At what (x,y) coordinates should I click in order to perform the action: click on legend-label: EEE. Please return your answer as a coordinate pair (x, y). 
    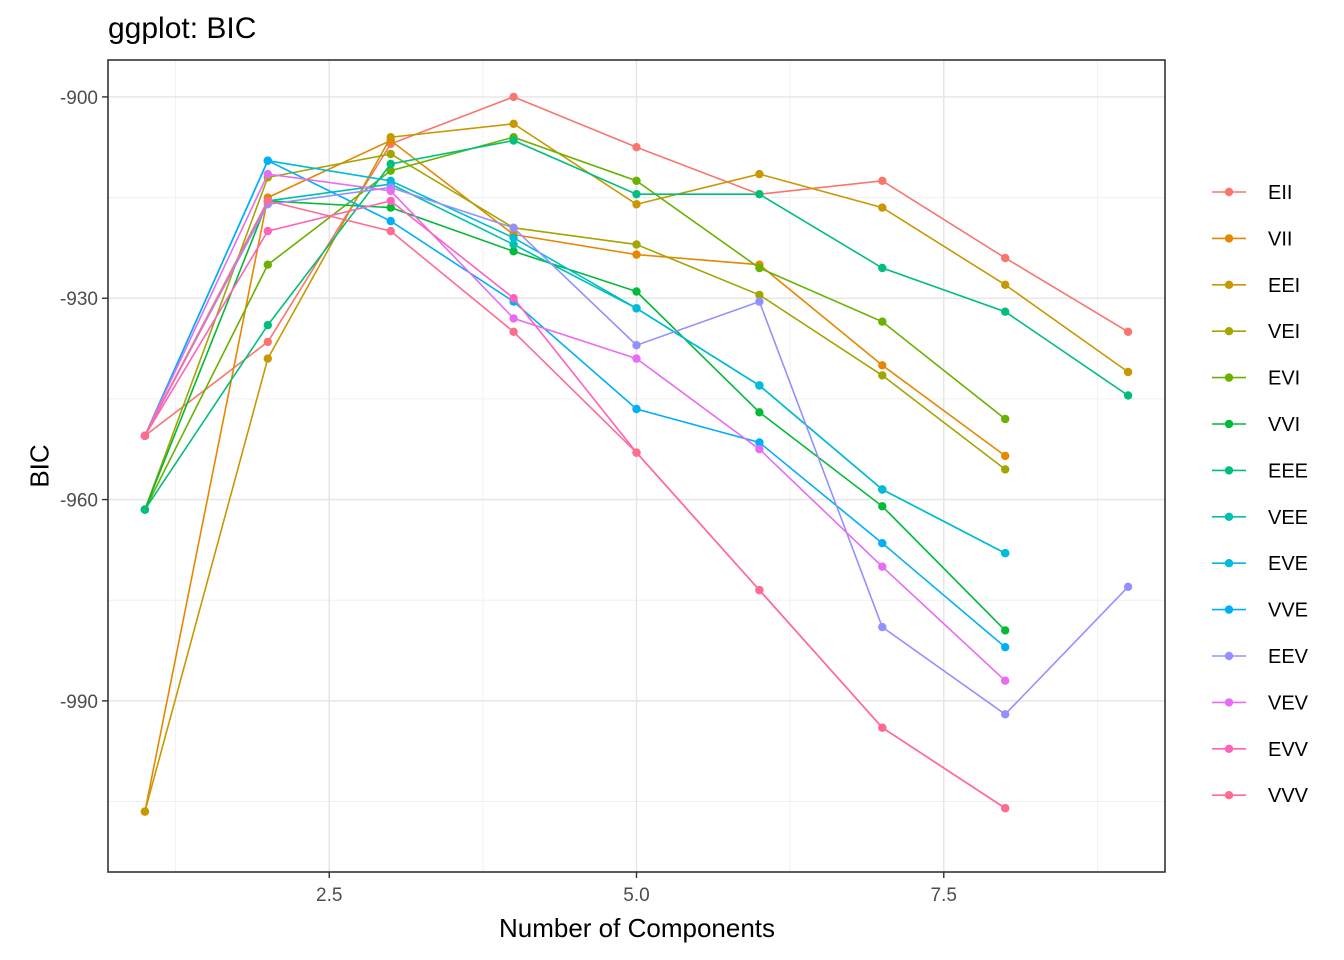
    Looking at the image, I should click on (1288, 471).